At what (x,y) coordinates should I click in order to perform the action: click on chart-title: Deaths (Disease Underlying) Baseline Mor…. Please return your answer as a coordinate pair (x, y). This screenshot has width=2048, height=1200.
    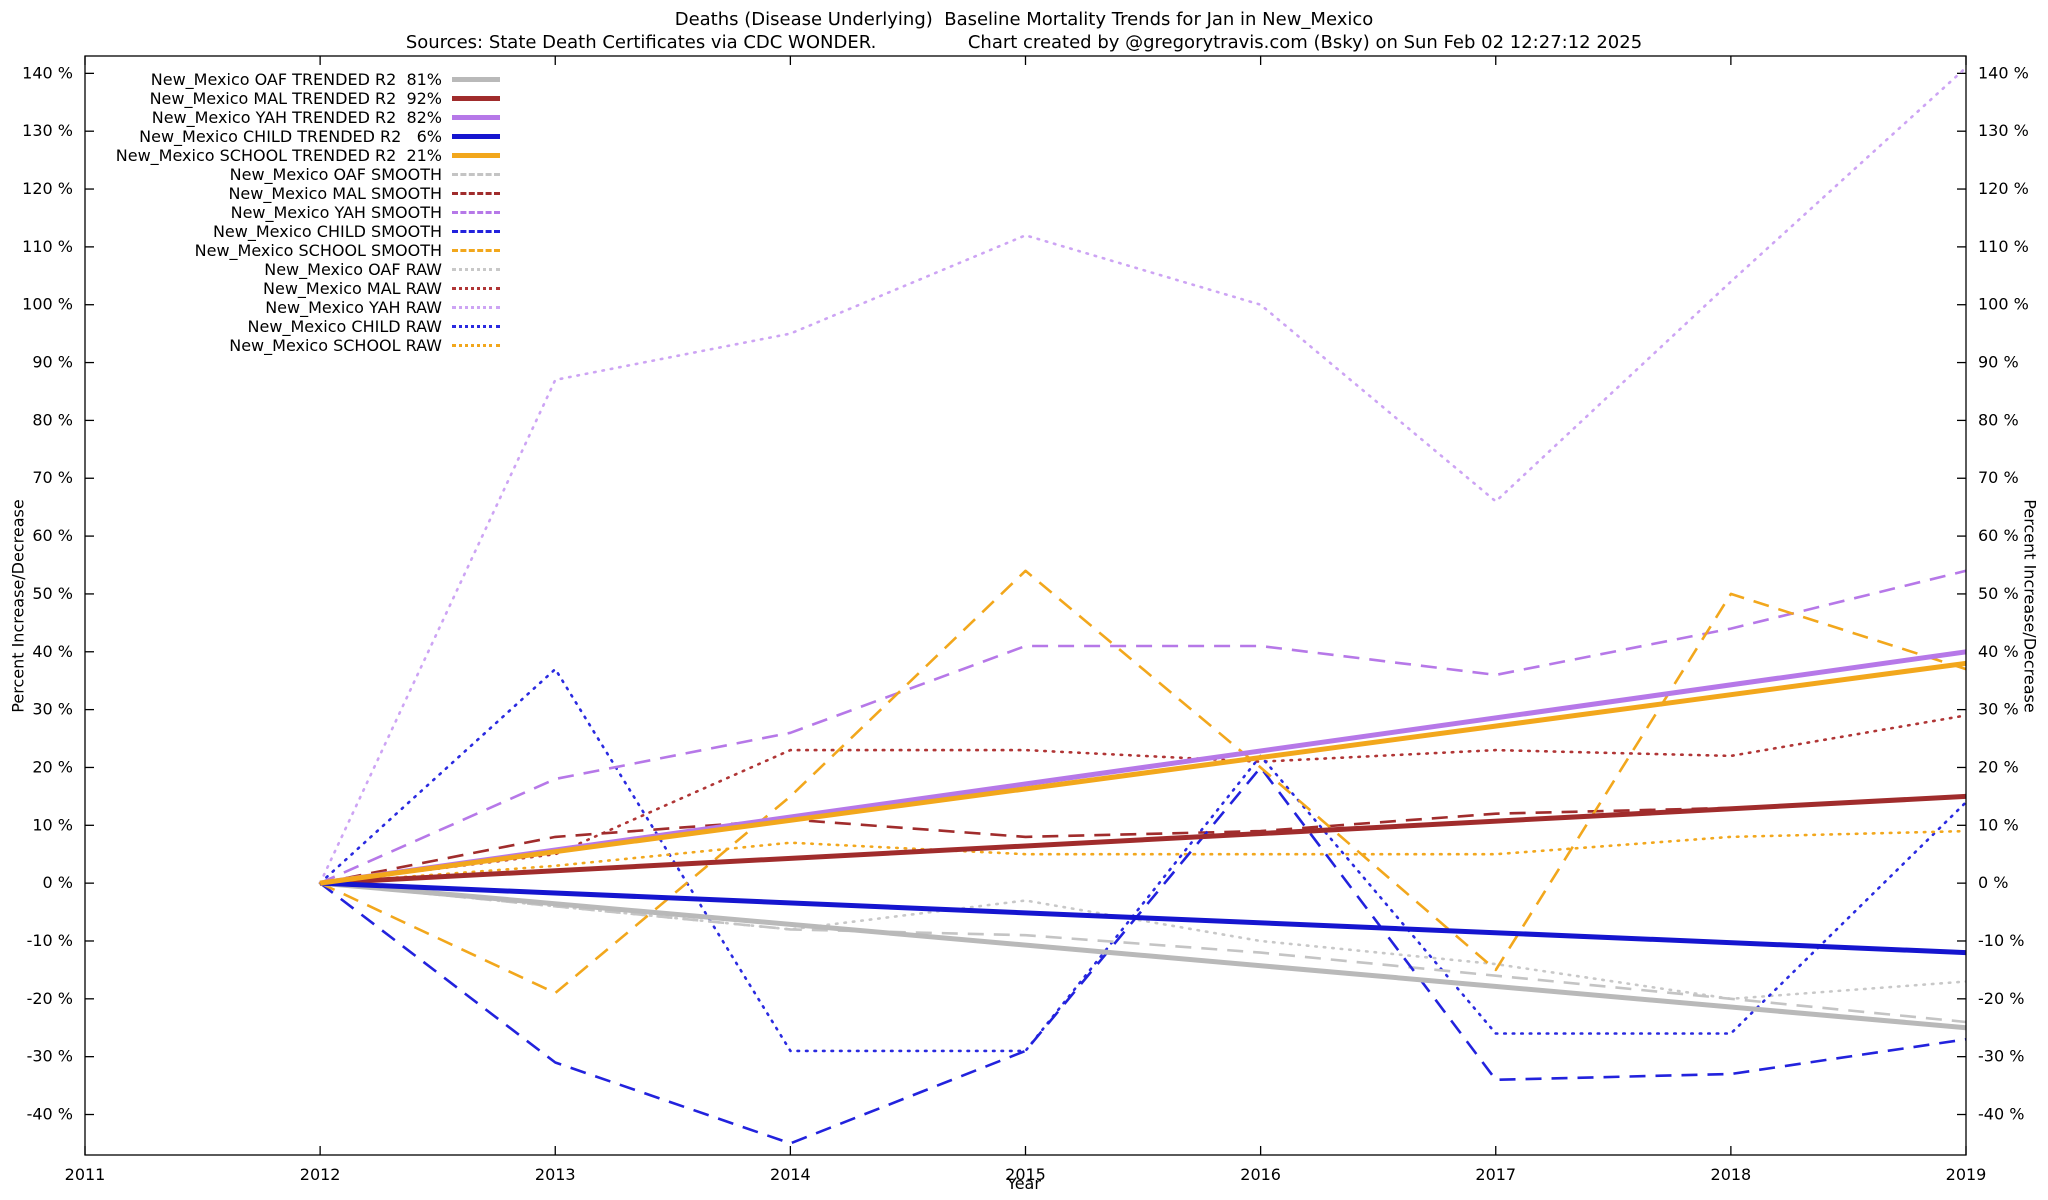
    Looking at the image, I should click on (1024, 19).